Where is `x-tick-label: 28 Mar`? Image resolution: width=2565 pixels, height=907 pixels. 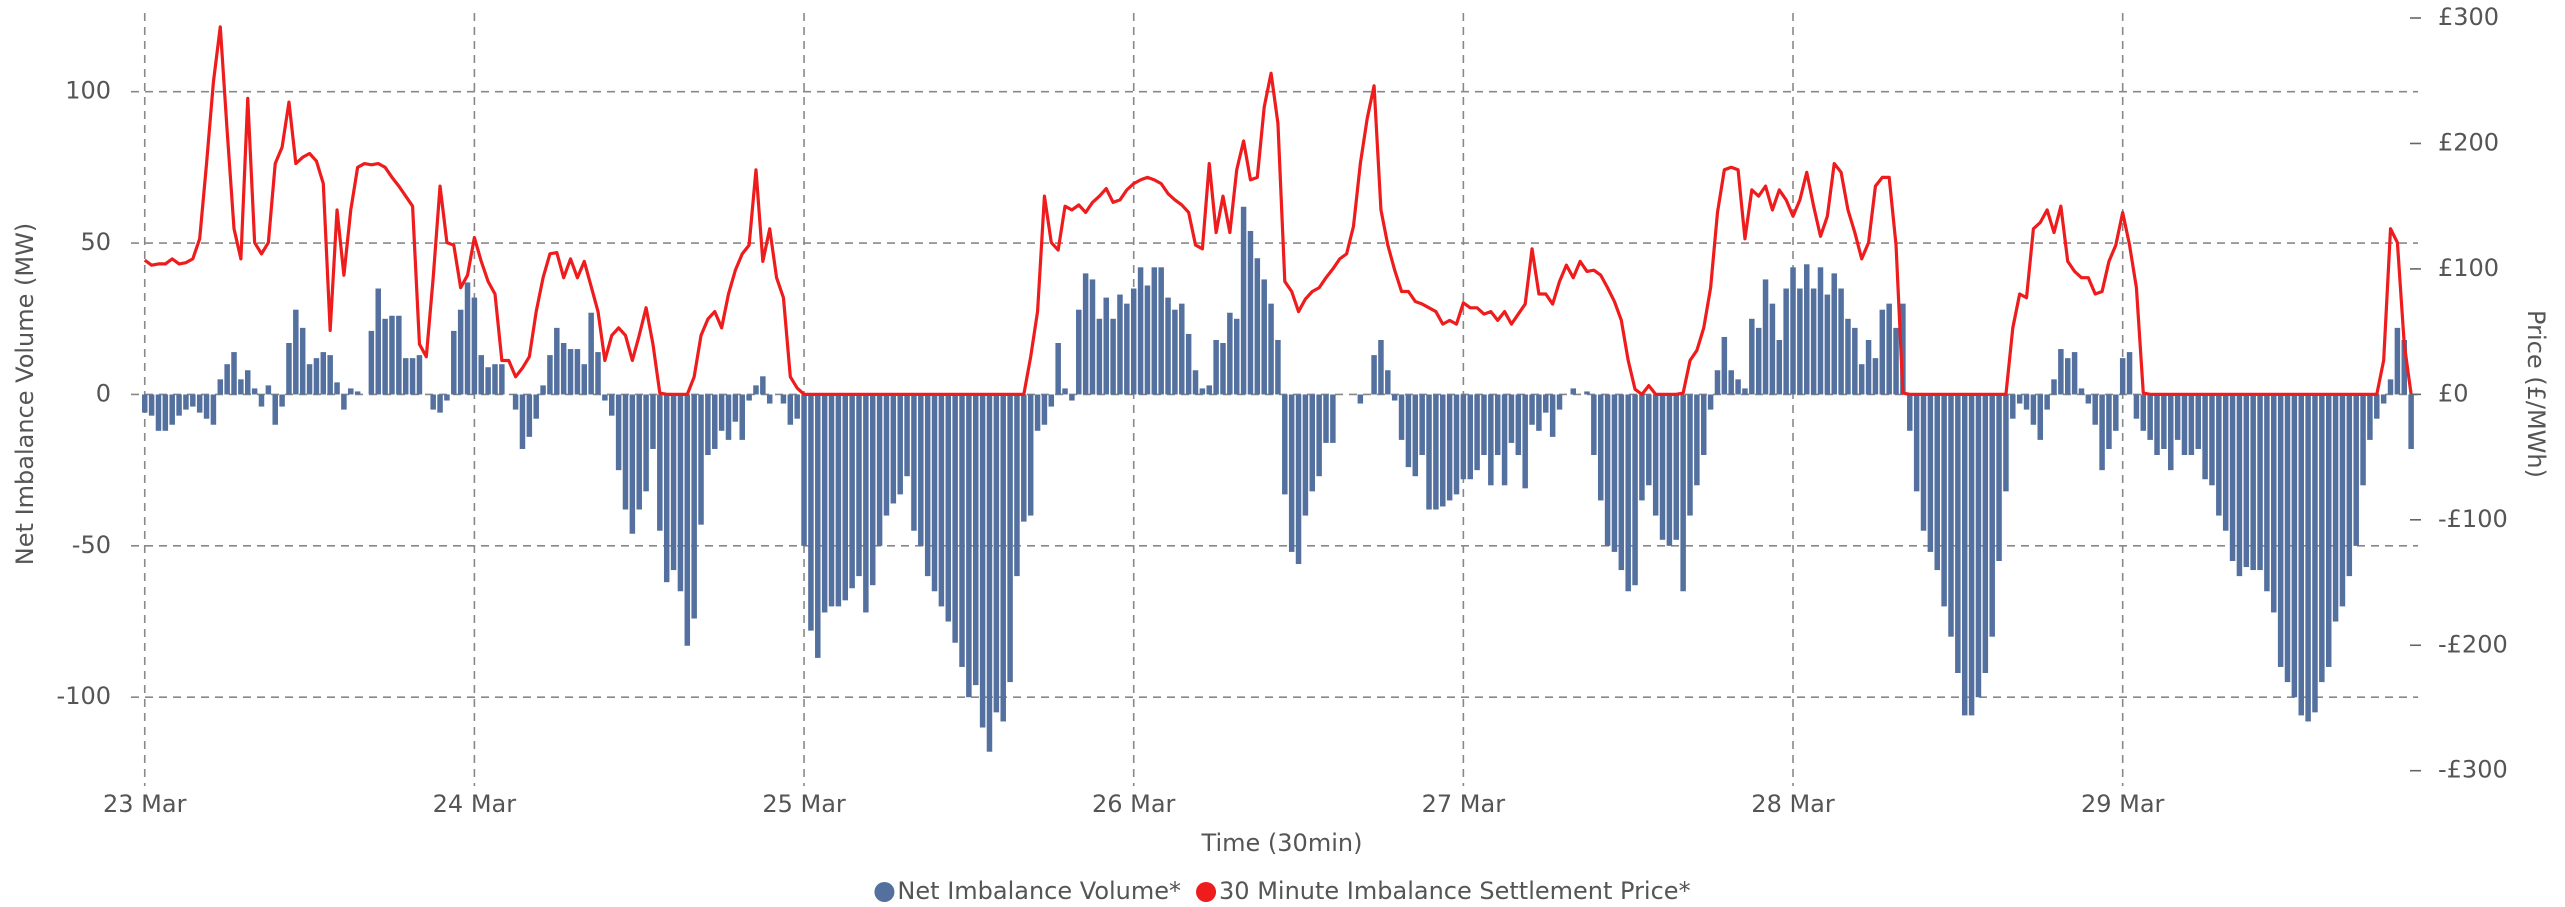 x-tick-label: 28 Mar is located at coordinates (1793, 804).